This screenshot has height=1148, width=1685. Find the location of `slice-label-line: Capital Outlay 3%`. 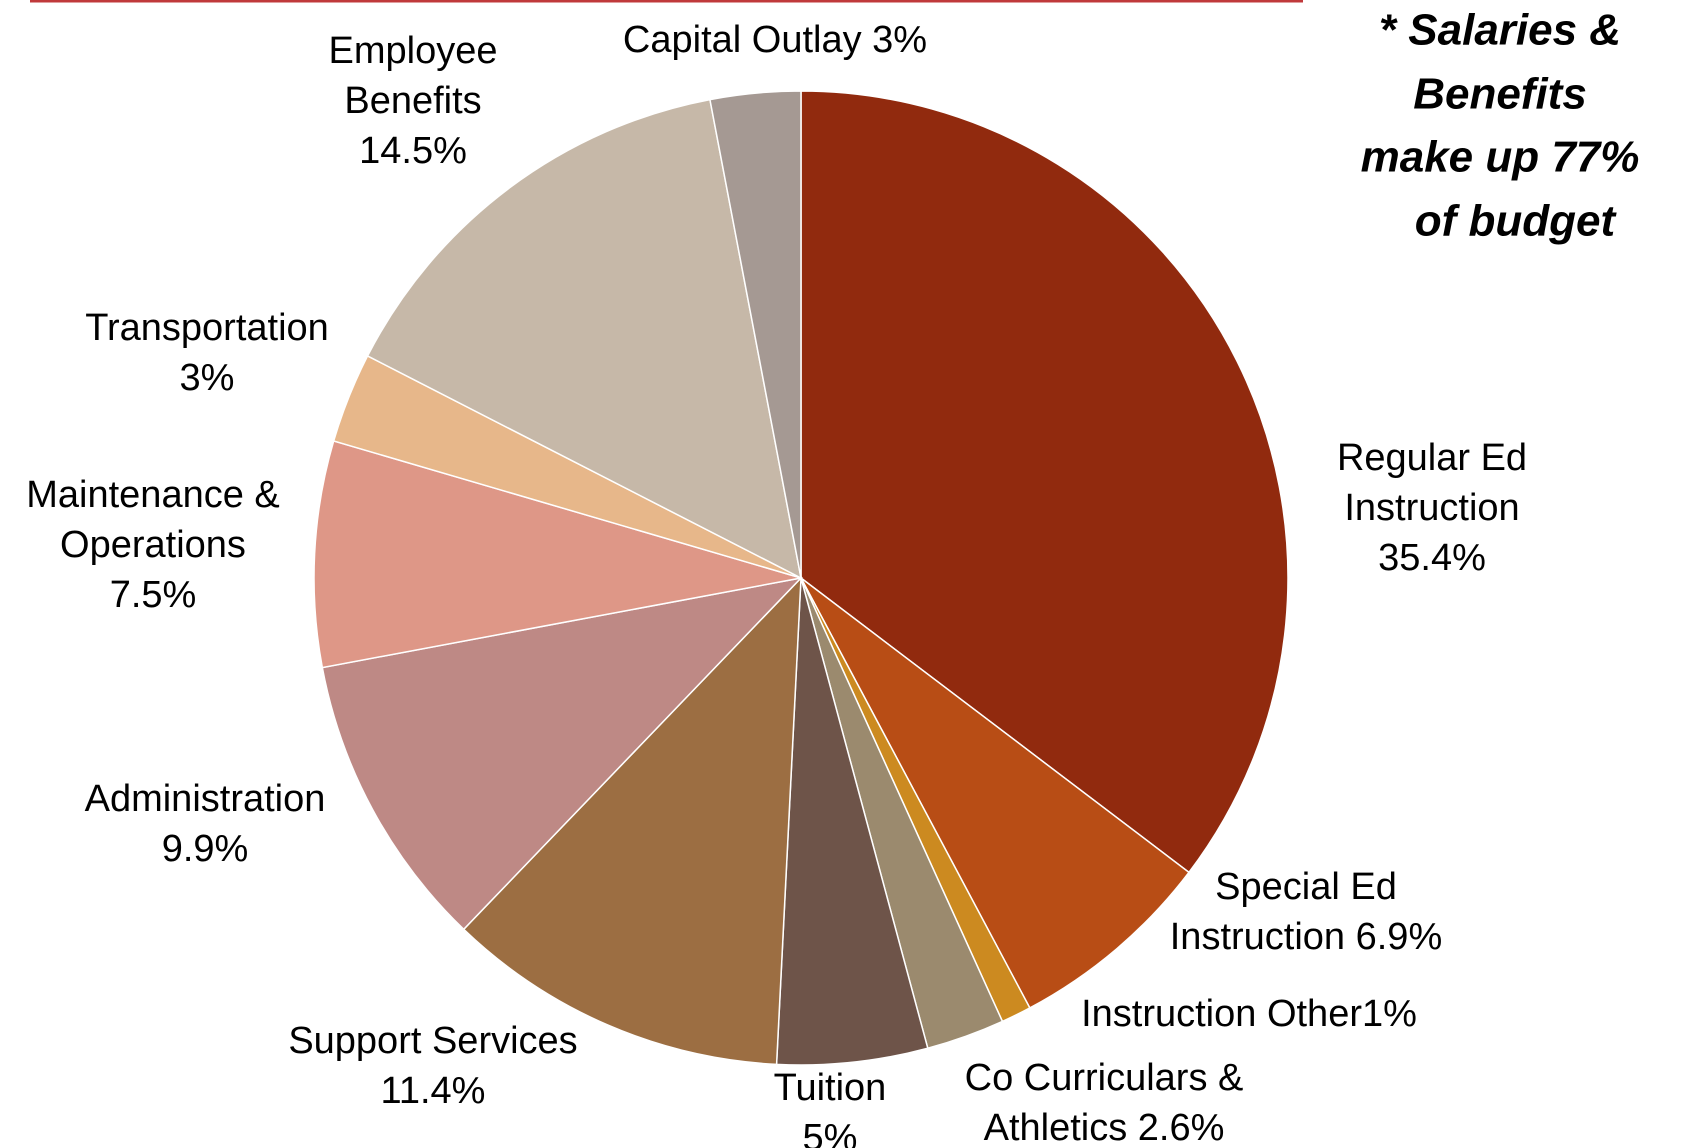

slice-label-line: Capital Outlay 3% is located at coordinates (775, 40).